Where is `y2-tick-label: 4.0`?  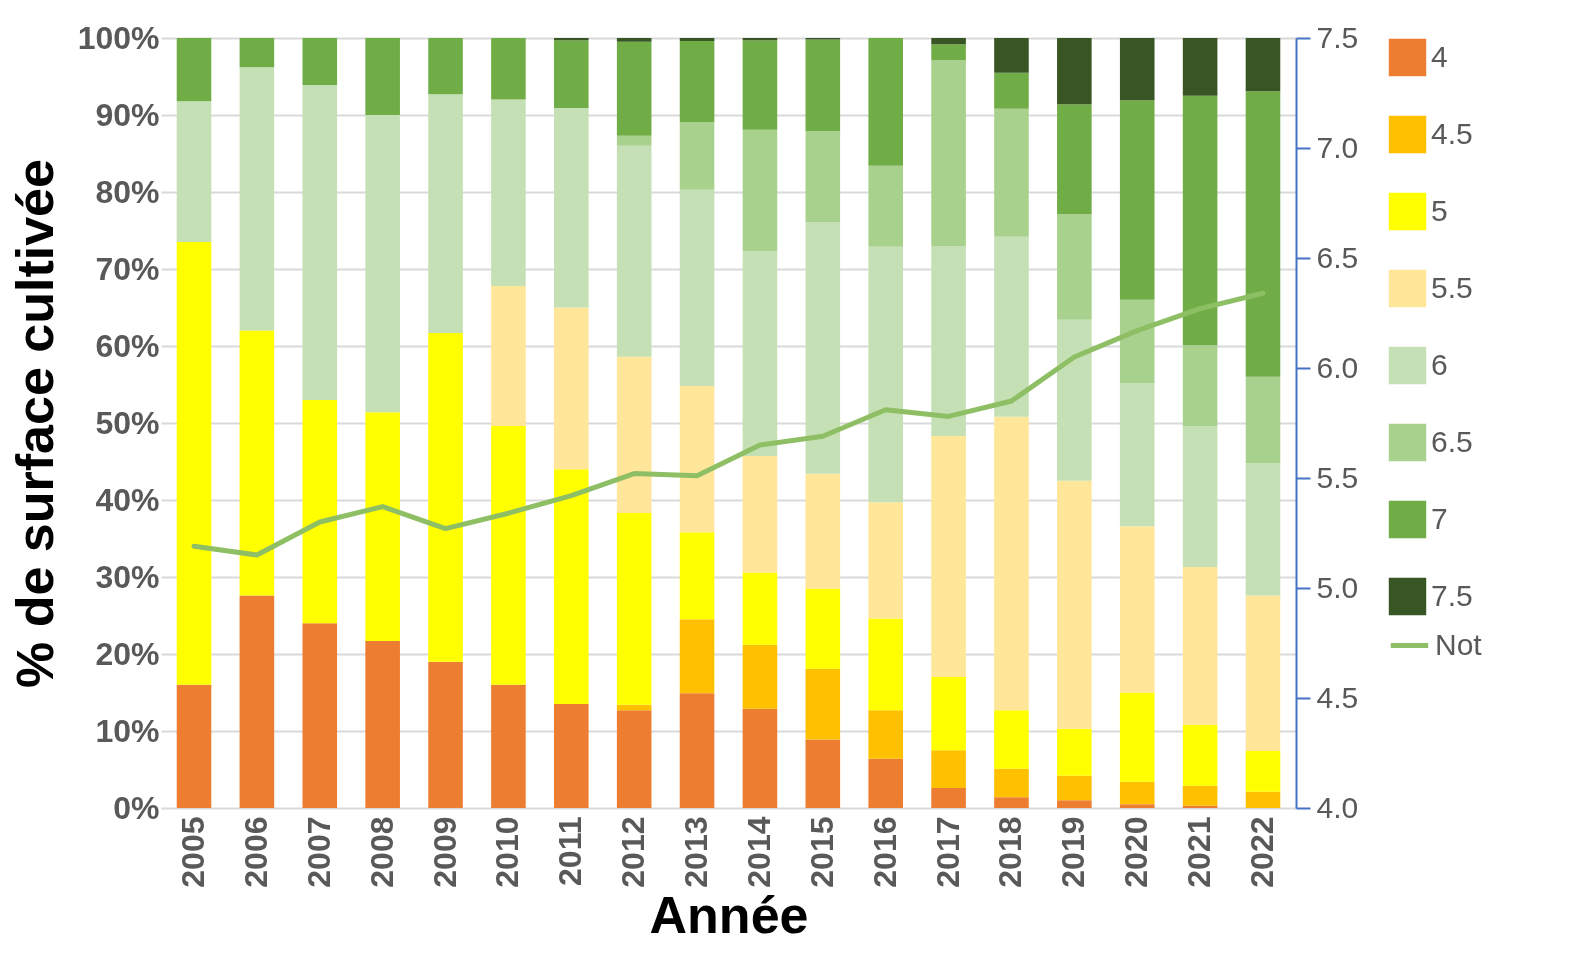 y2-tick-label: 4.0 is located at coordinates (1337, 807).